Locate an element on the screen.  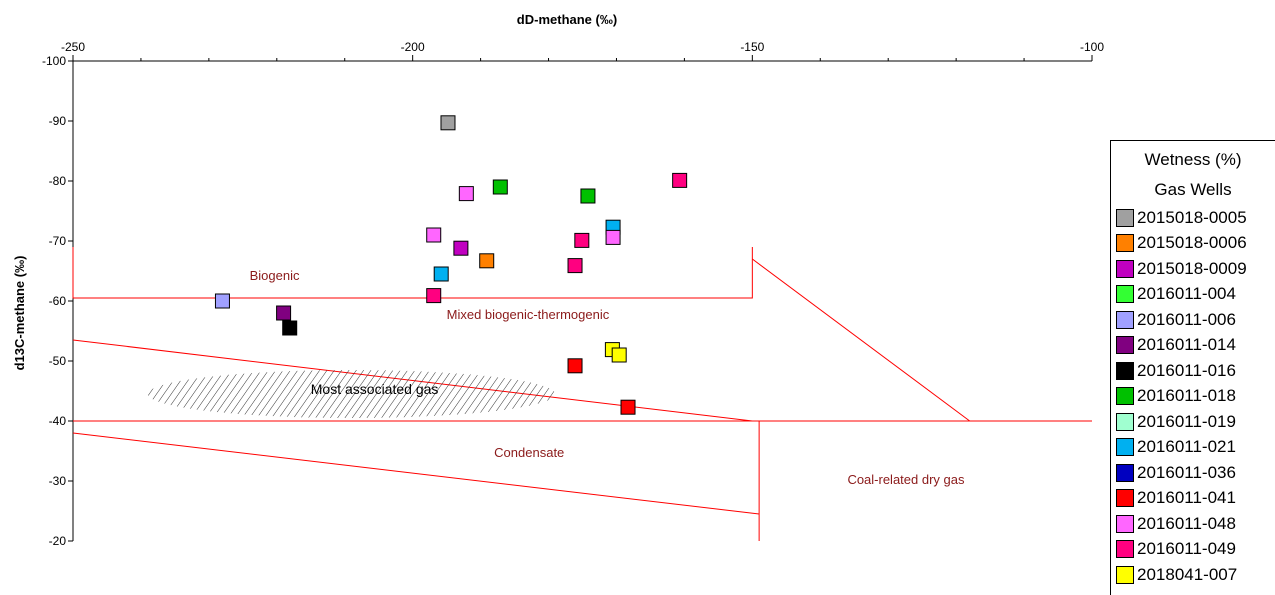
legend-label: 2016011-048 is located at coordinates (1186, 523).